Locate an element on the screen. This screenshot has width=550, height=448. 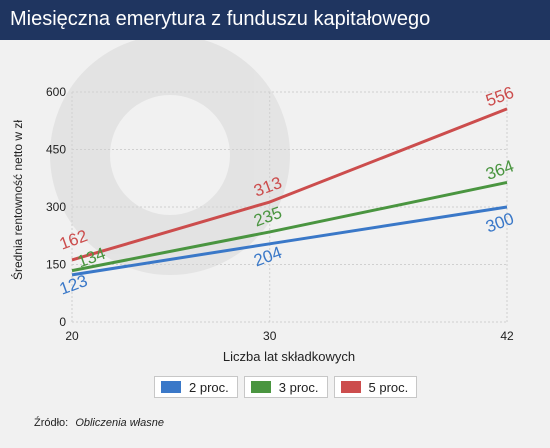
y-axis-label: Średnia rentowność netto w zł is located at coordinates (17, 200).